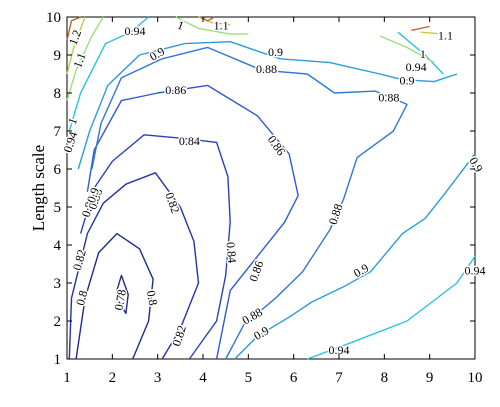  What do you see at coordinates (475, 270) in the screenshot?
I see `contour-label-0_94-3: 0.94` at bounding box center [475, 270].